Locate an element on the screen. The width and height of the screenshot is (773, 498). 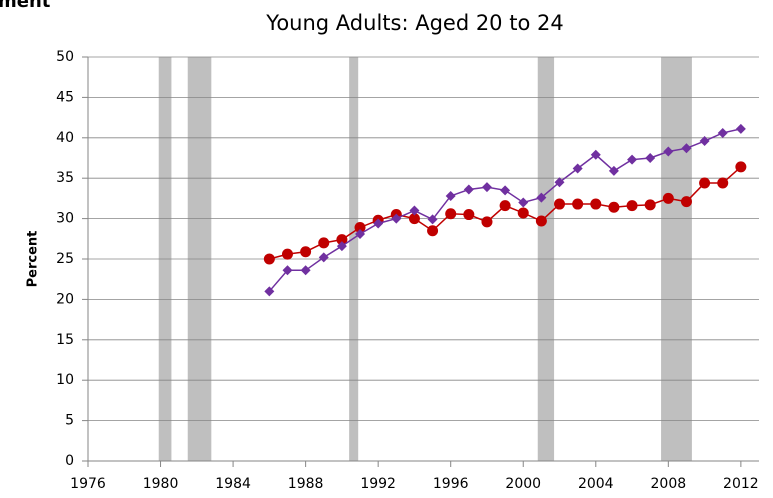
y-tick-label: 10 is located at coordinates (65, 380).